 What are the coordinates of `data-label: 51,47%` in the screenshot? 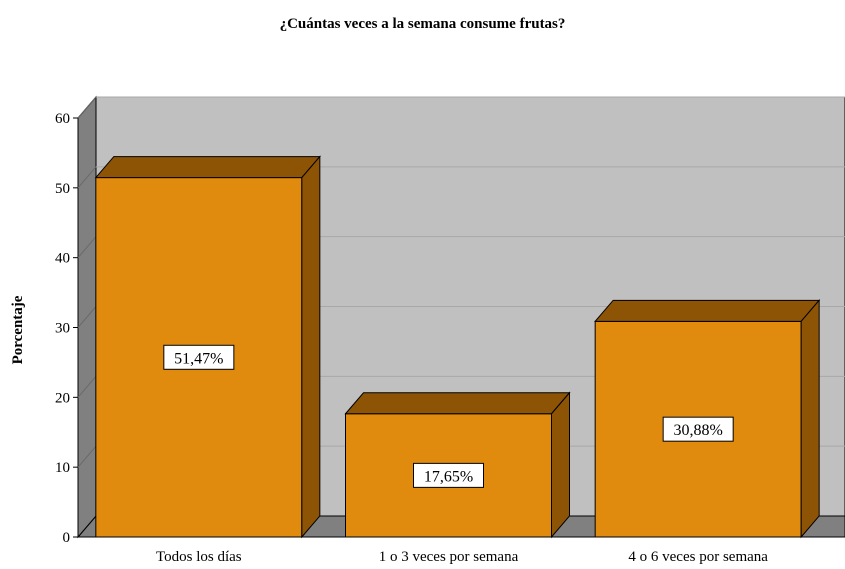 It's located at (199, 357).